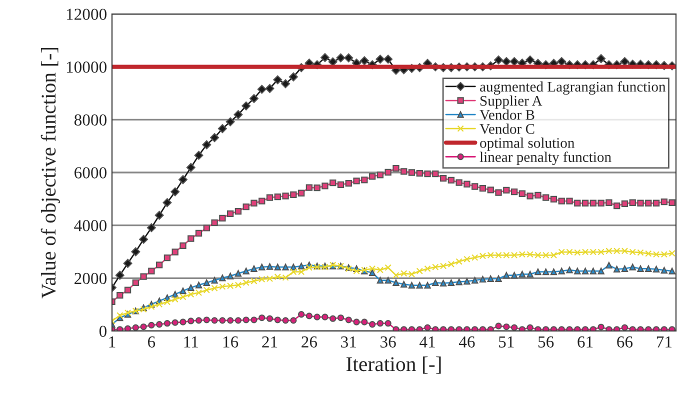 The image size is (677, 403). I want to click on x-tick-label: 16, so click(230, 342).